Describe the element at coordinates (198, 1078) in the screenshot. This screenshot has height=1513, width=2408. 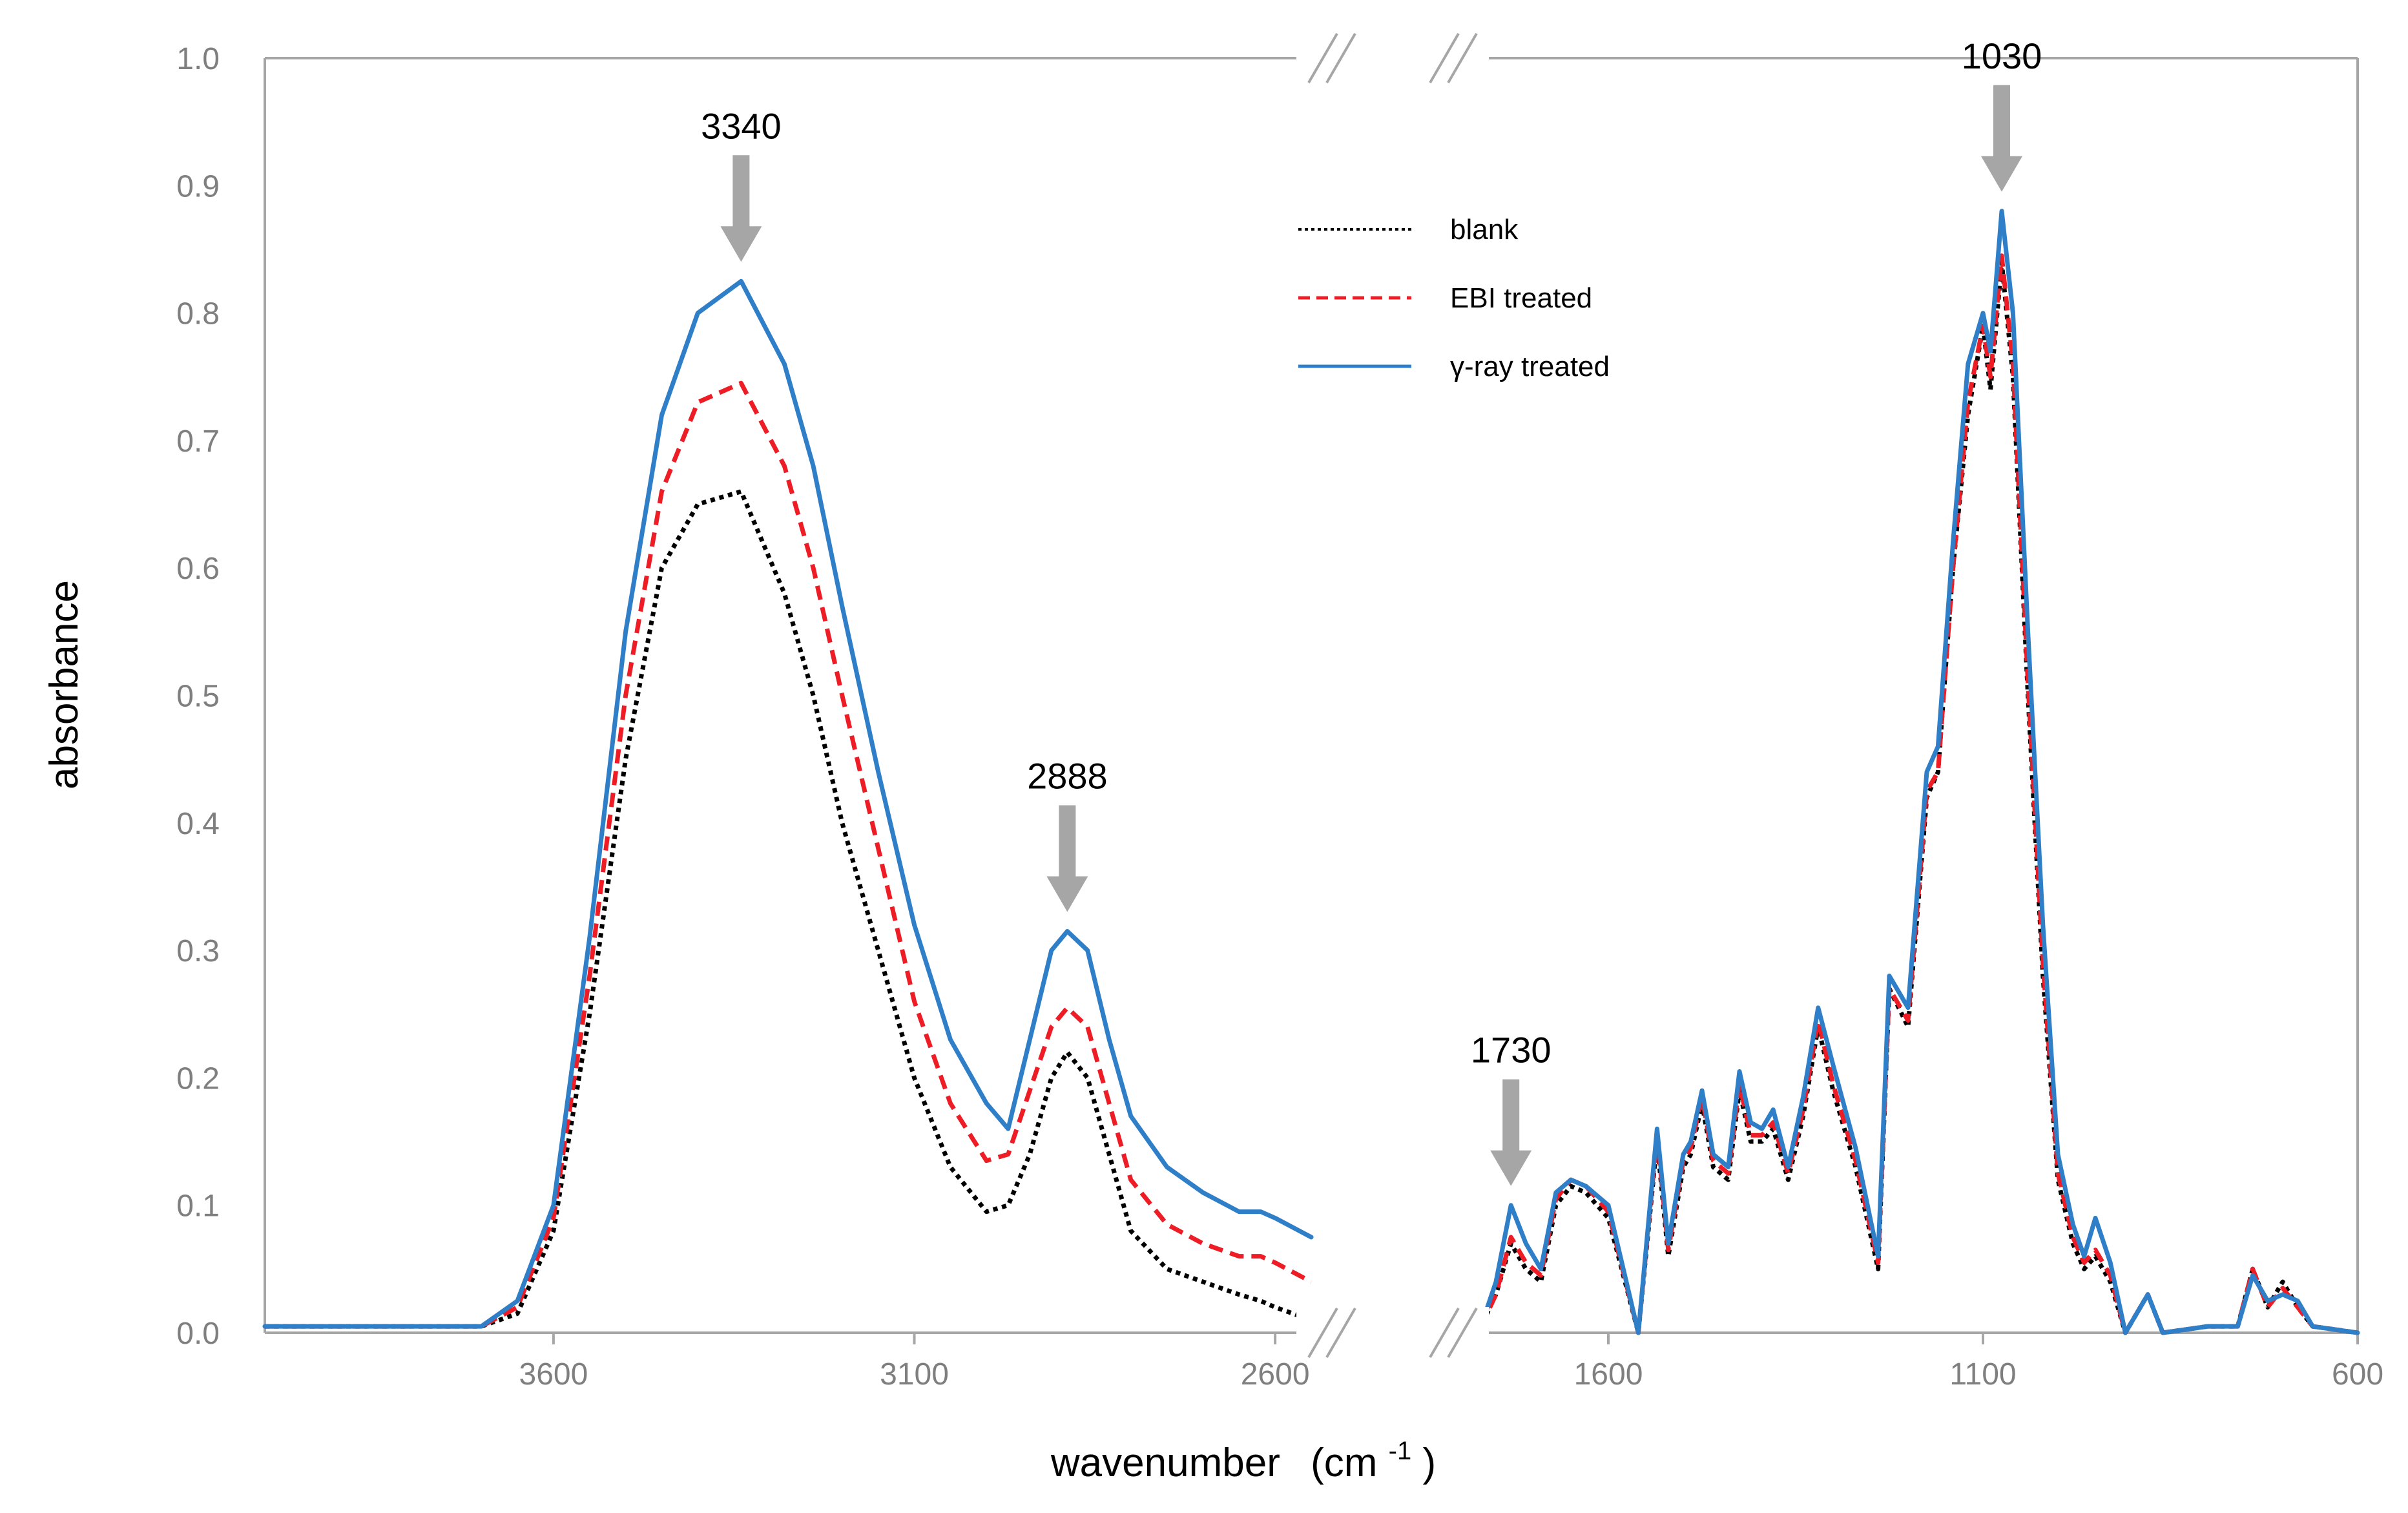
I see `y-tick-label: 0.2` at that location.